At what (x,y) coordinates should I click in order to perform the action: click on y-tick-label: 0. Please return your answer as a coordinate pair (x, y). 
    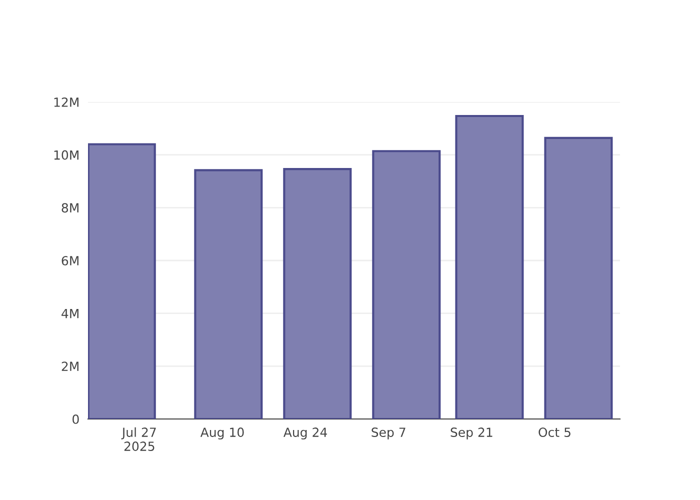
    Looking at the image, I should click on (75, 419).